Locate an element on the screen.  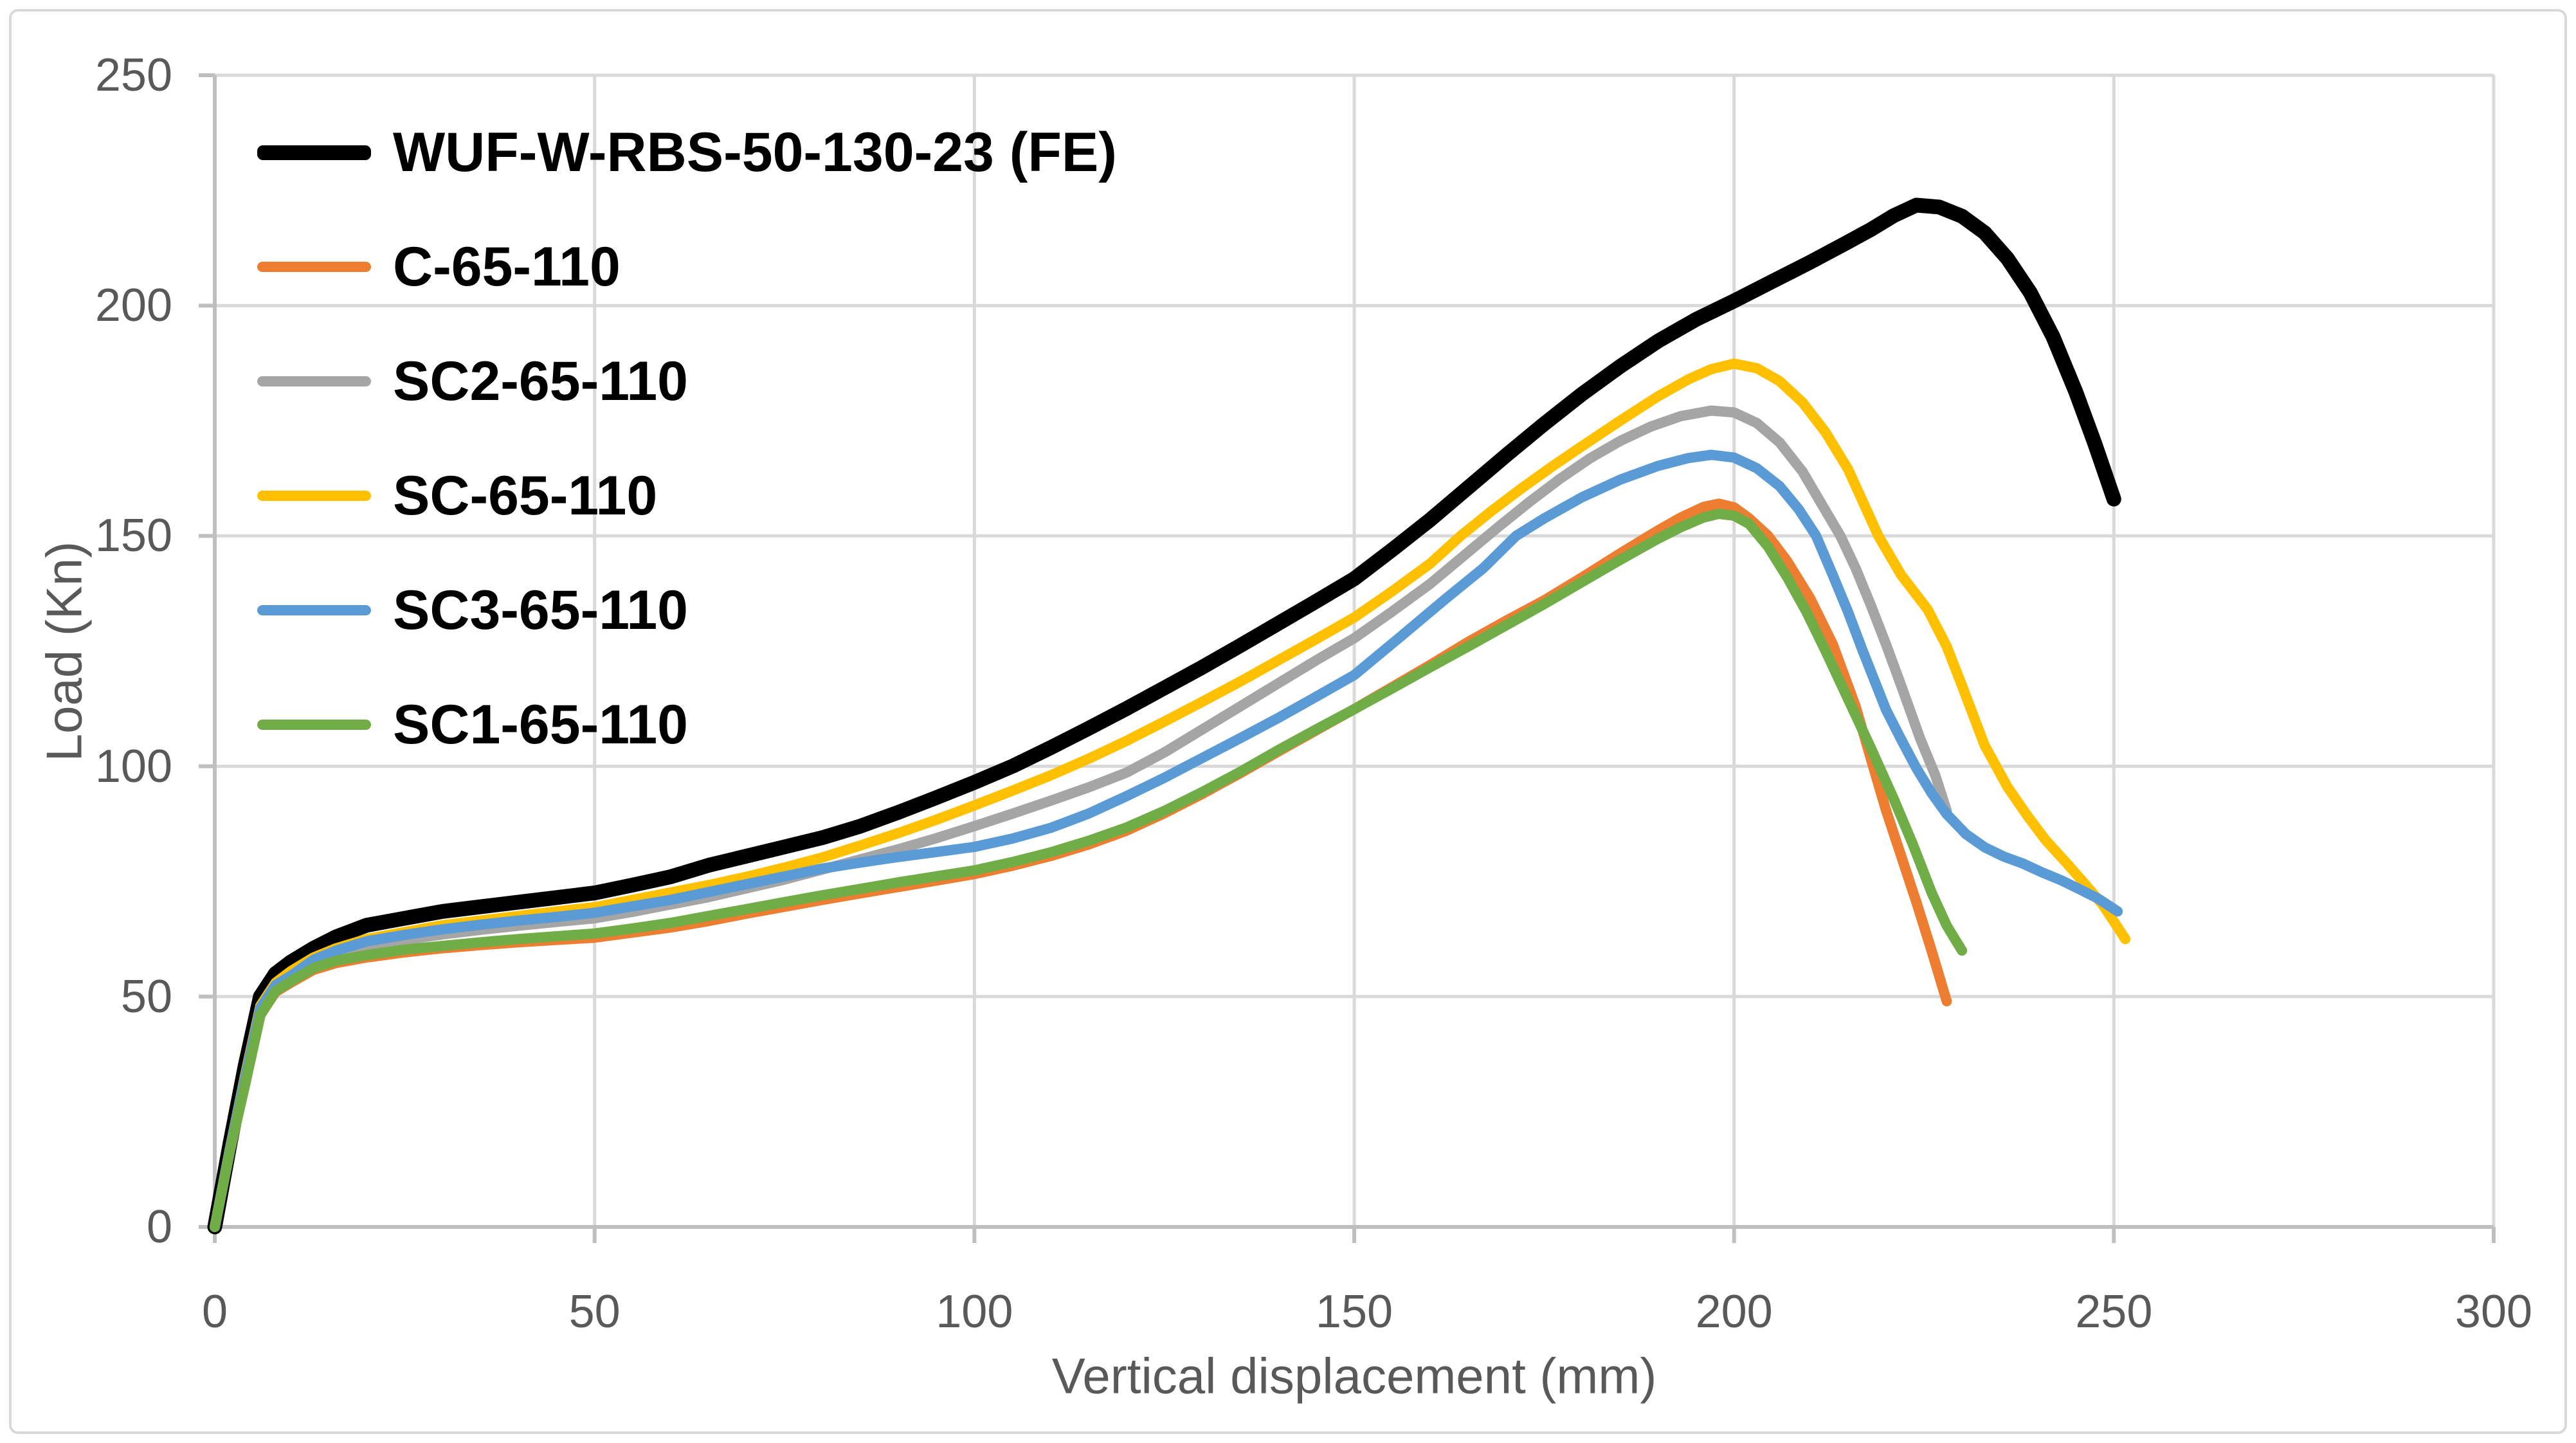
y-tick-label: 150 is located at coordinates (133, 536).